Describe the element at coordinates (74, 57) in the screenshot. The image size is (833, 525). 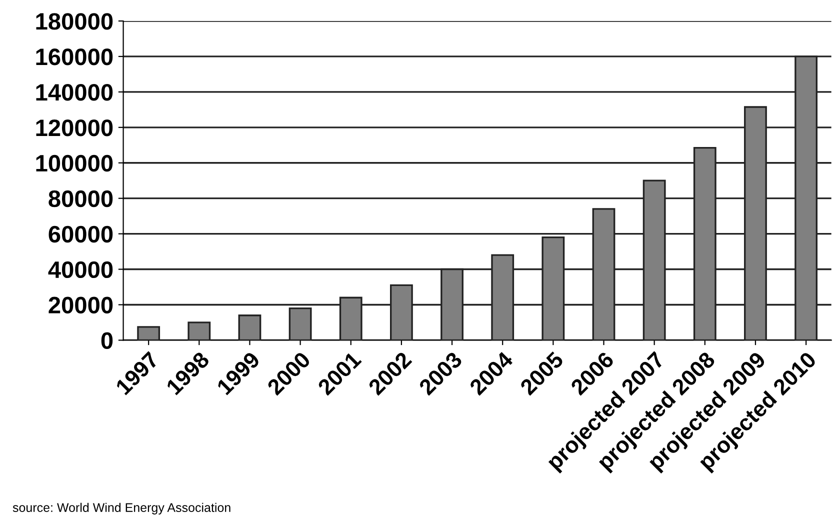
I see `y-tick-label: 160000` at that location.